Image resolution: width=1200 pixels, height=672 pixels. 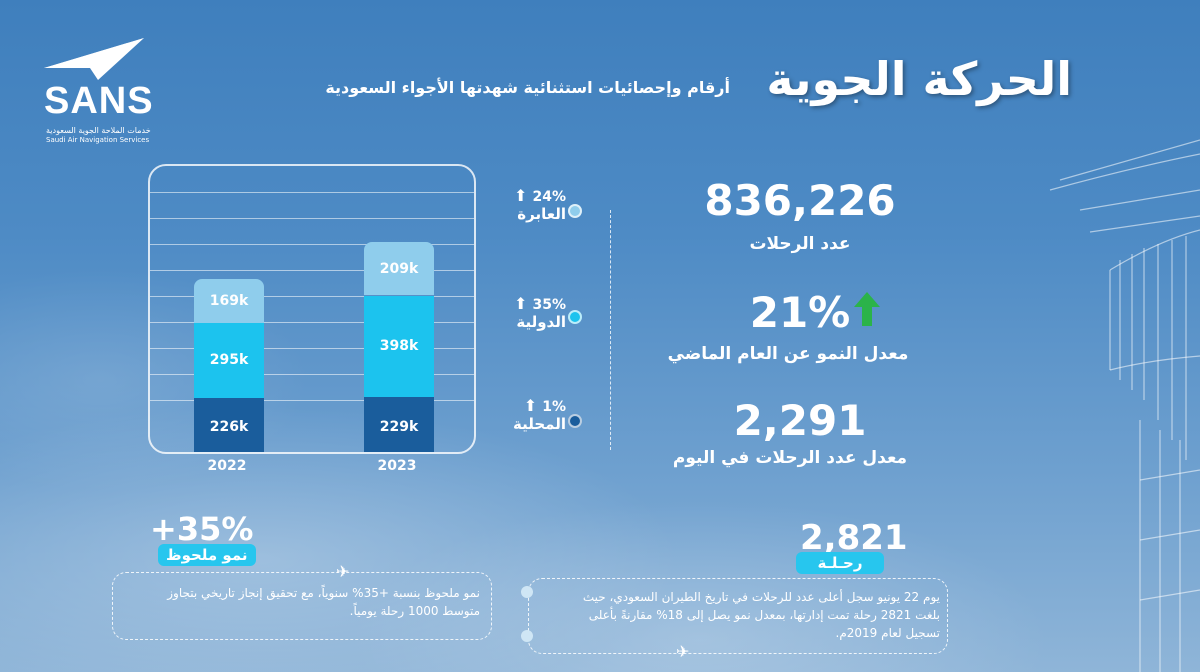 I want to click on record-note-line: تسجيل لعام 2019م., so click(x=887, y=633).